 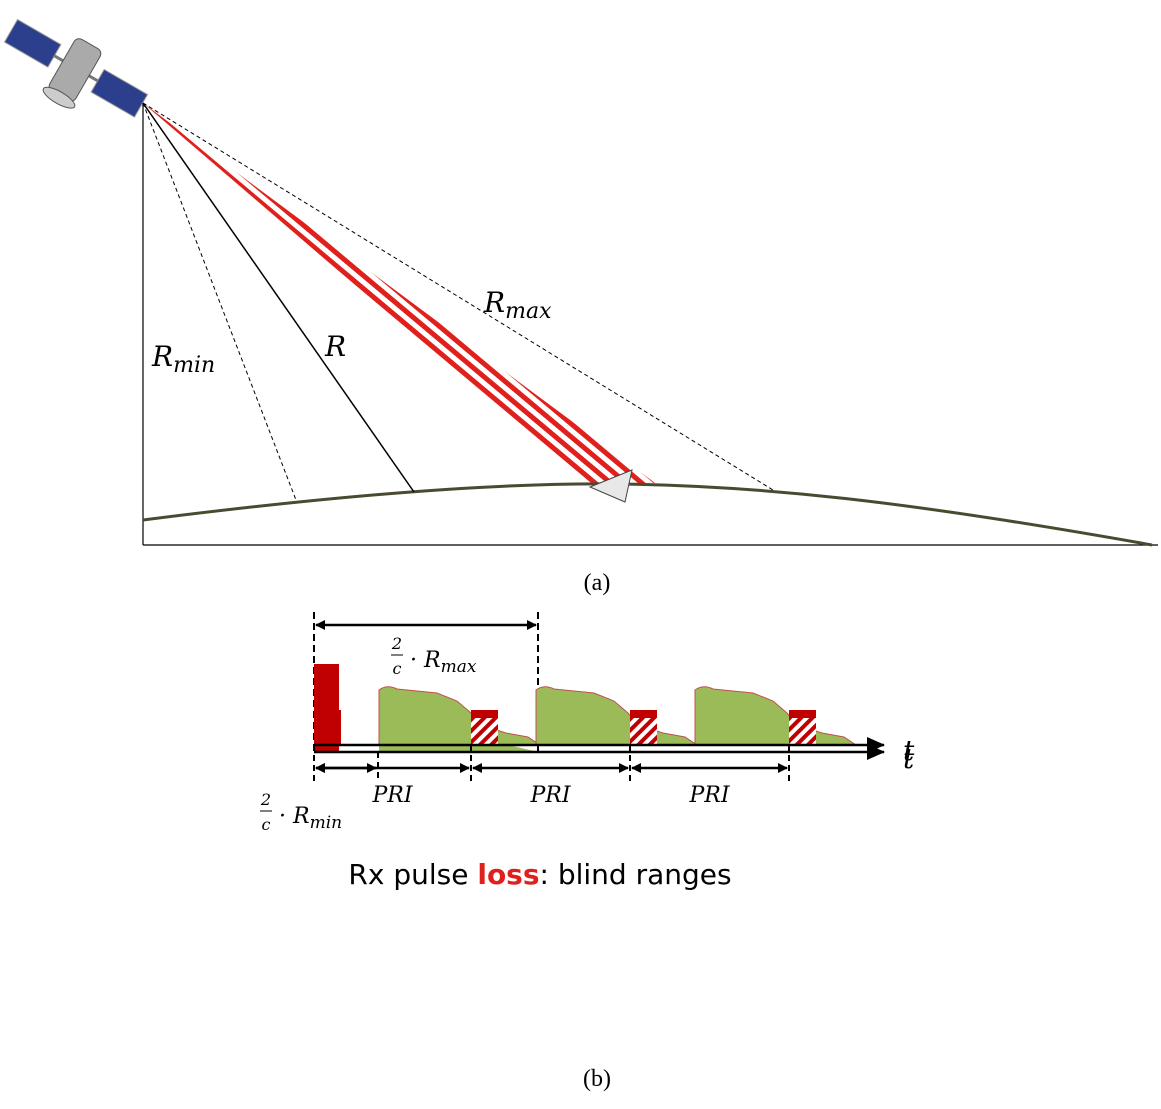 I want to click on r-min-line, so click(x=219, y=301).